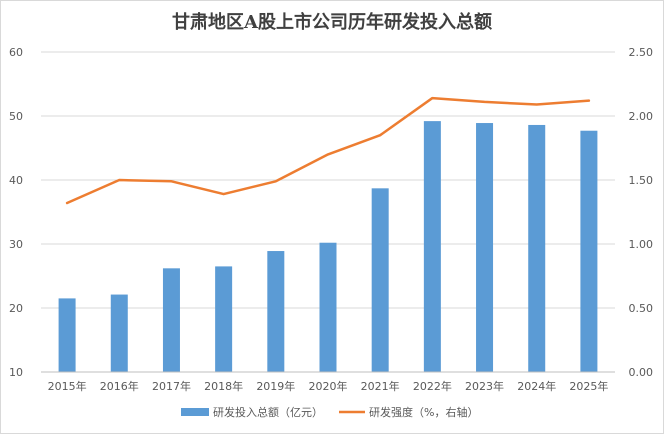 This screenshot has width=664, height=434. What do you see at coordinates (641, 372) in the screenshot?
I see `right-tick-label: 0.00` at bounding box center [641, 372].